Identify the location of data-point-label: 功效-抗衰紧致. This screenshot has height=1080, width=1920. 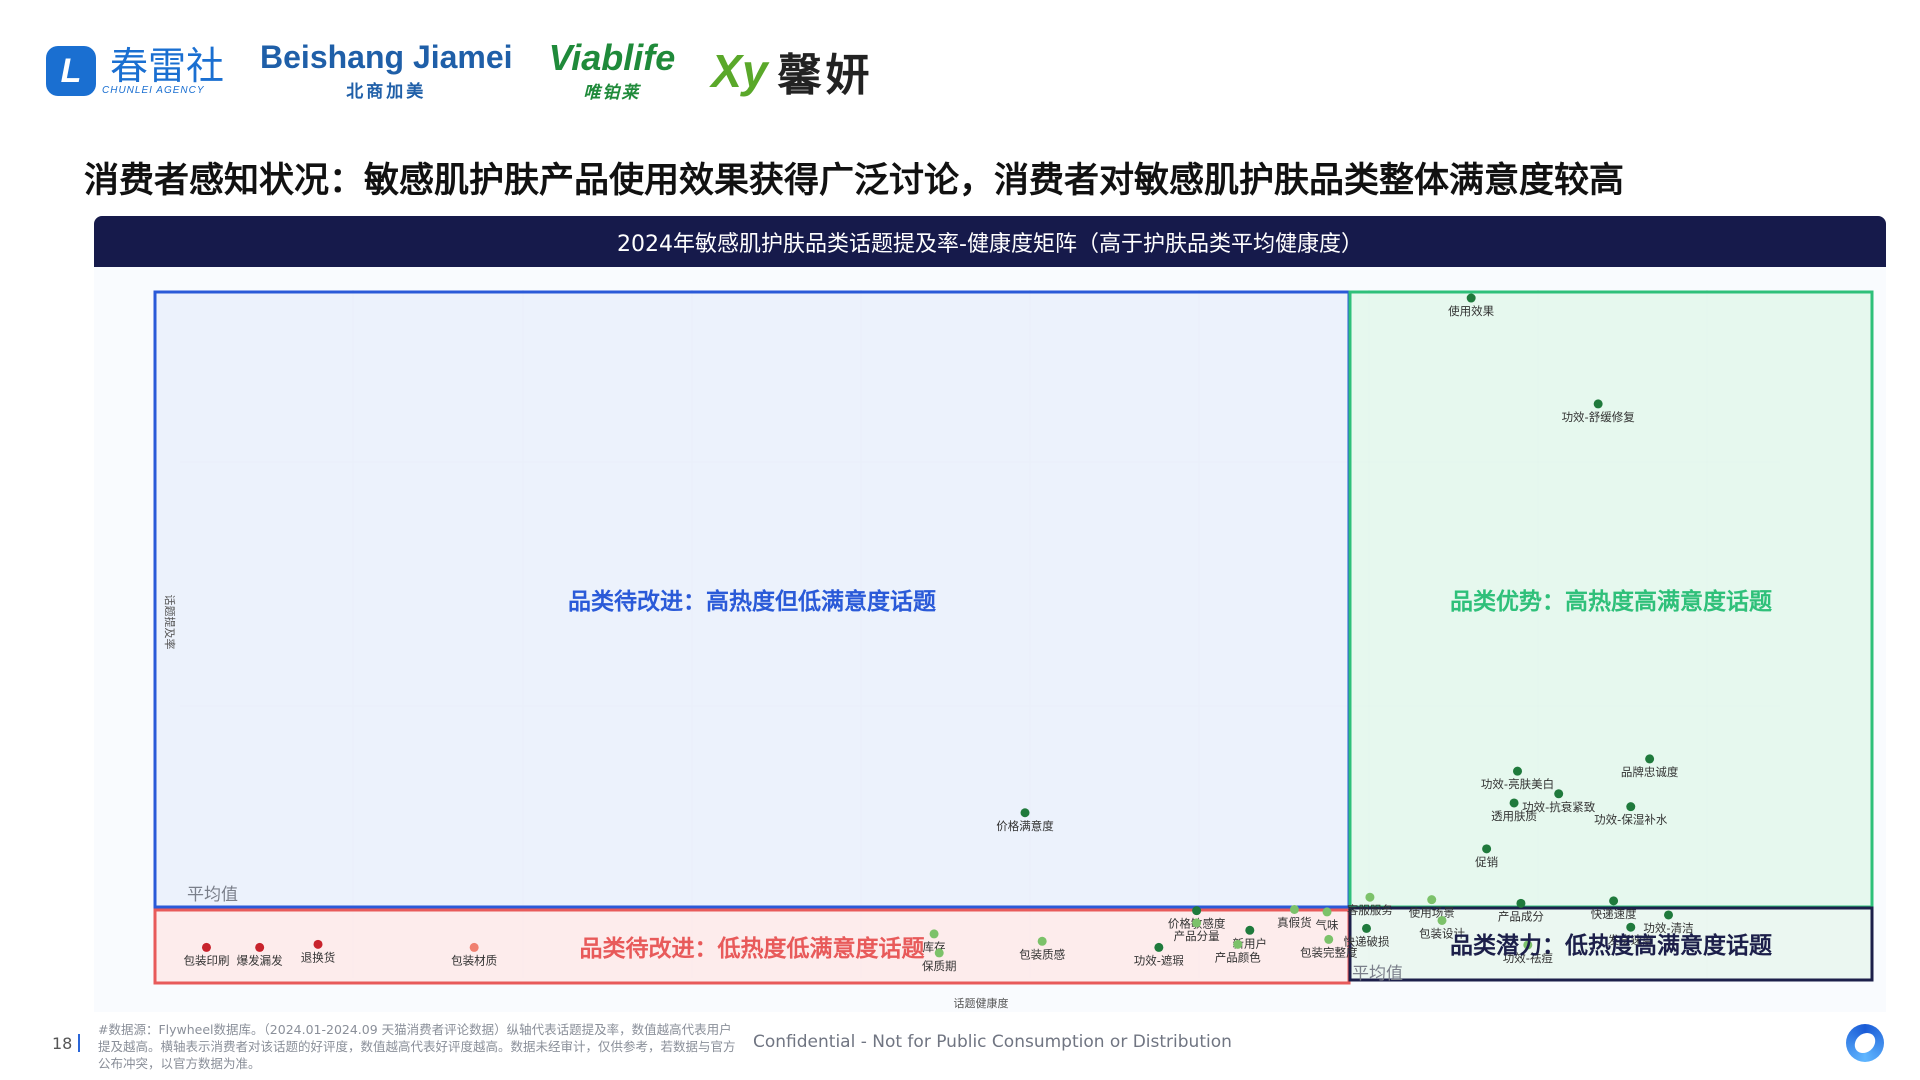
(1559, 807).